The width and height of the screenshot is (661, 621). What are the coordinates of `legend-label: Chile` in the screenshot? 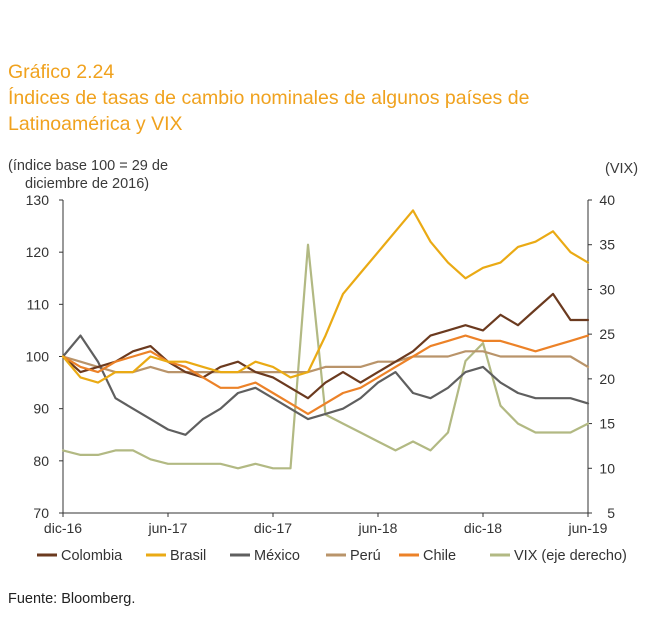 It's located at (439, 556).